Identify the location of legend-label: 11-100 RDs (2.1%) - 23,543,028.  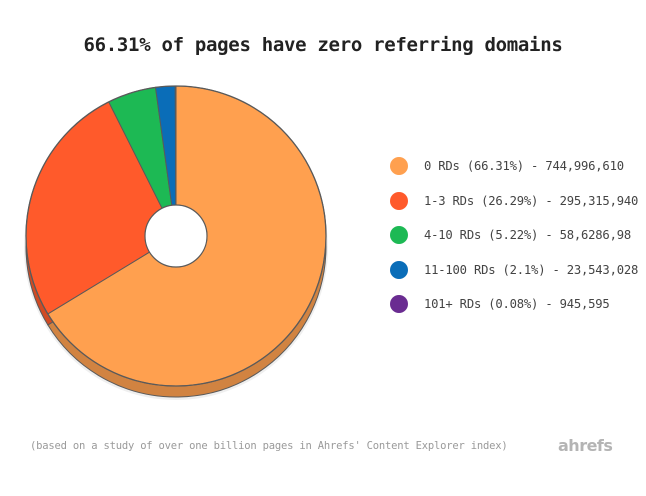
(531, 269).